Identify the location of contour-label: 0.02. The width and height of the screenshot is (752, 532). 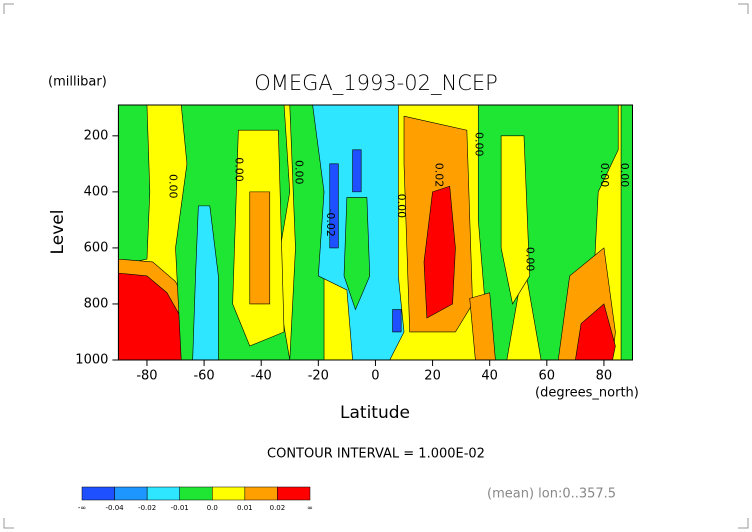
(438, 175).